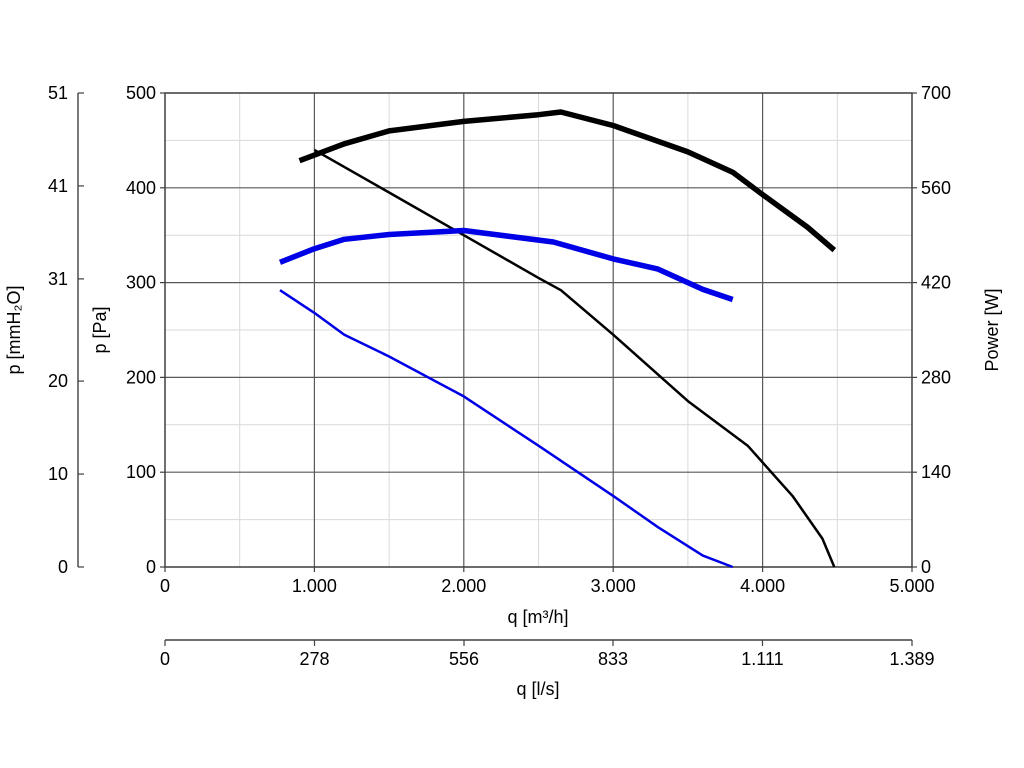 This screenshot has height=768, width=1024. What do you see at coordinates (936, 283) in the screenshot?
I see `y3-tick-label: 420` at bounding box center [936, 283].